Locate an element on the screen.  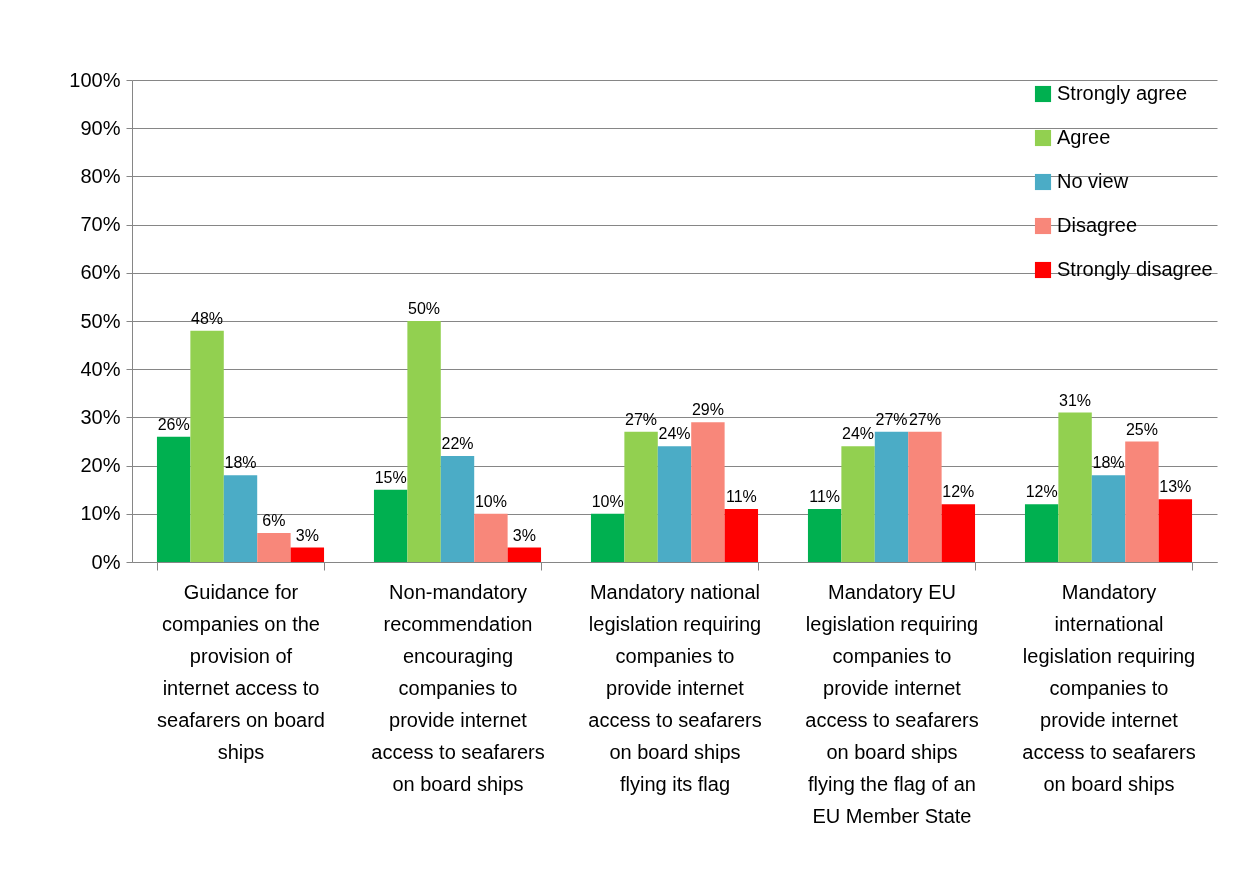
data-label: 22% is located at coordinates (457, 443).